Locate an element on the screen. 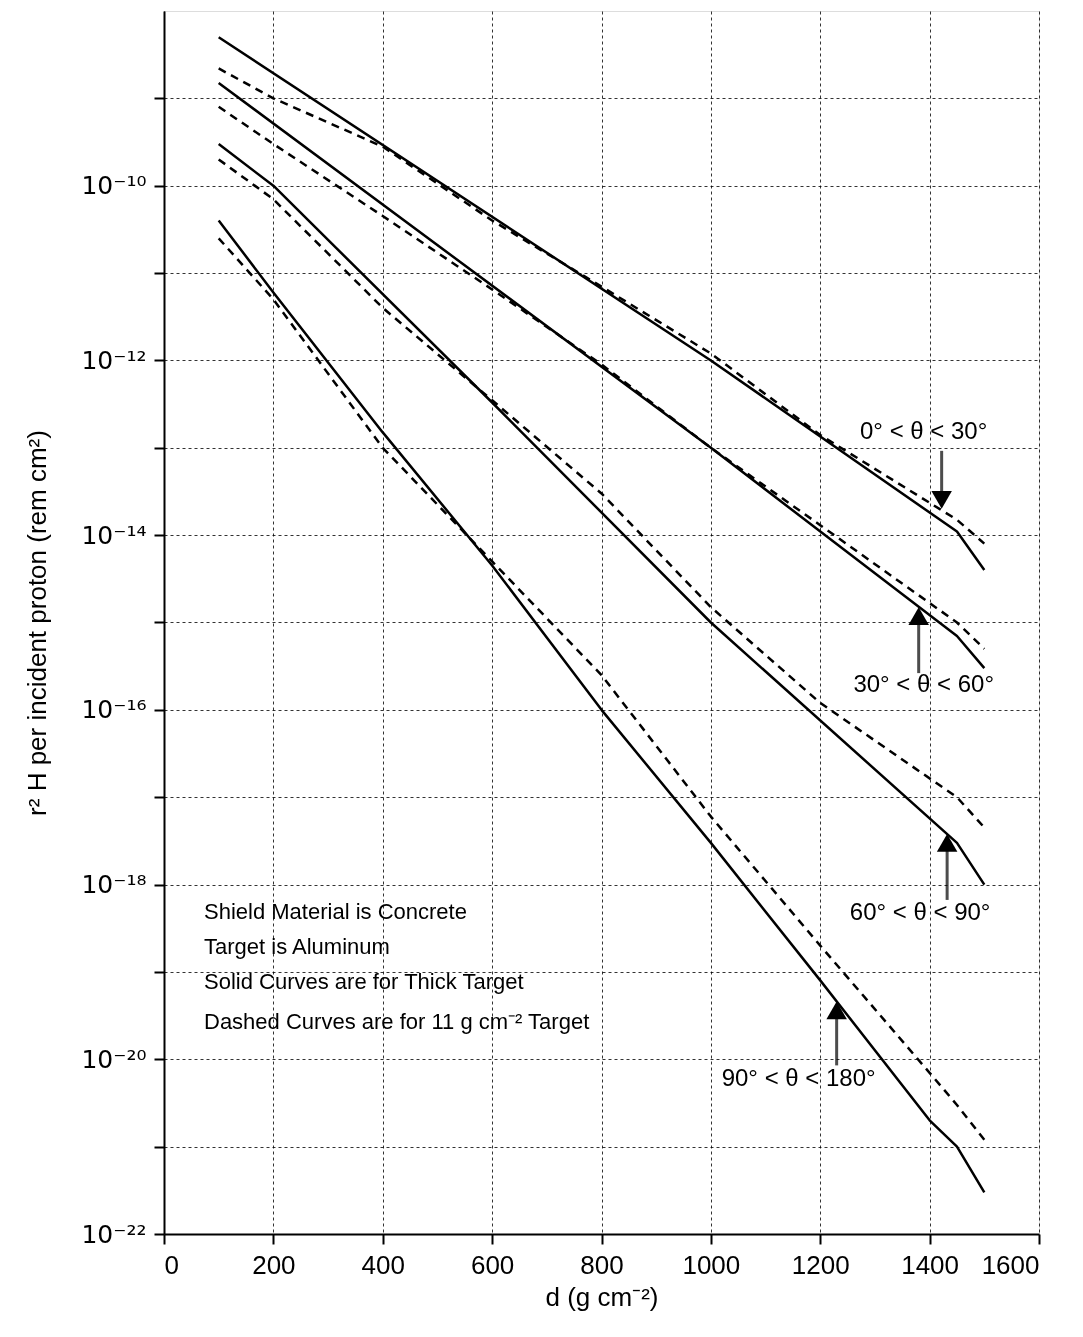  y-axis-title: r² H per incident proton (rem cm²) is located at coordinates (37, 623).